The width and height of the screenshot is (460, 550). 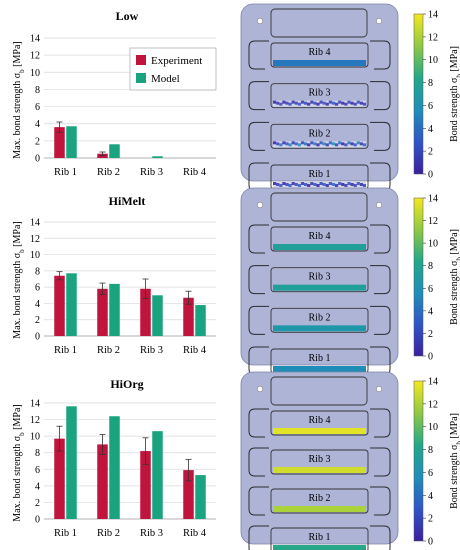 What do you see at coordinates (37, 271) in the screenshot?
I see `y-tick-label: 8` at bounding box center [37, 271].